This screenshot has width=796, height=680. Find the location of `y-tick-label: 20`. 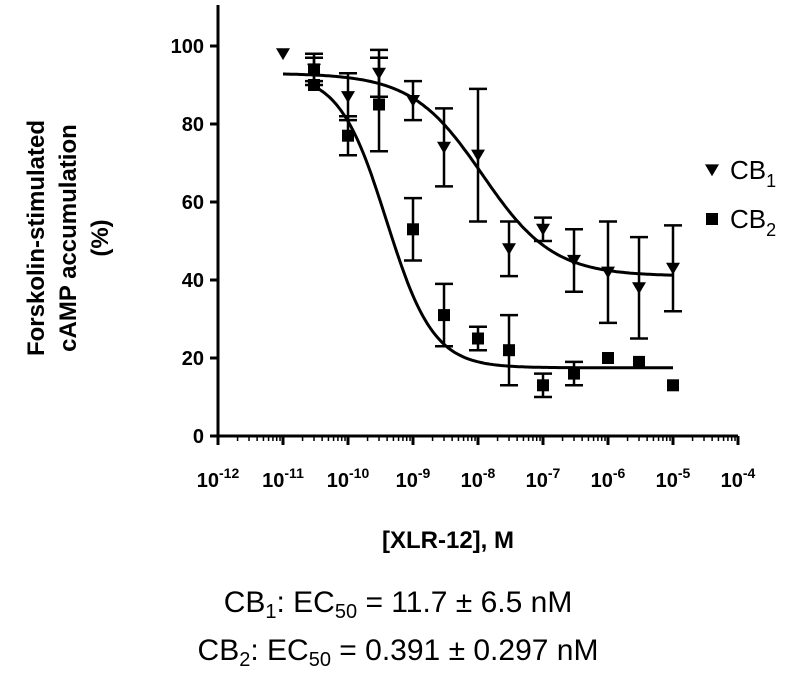

y-tick-label: 20 is located at coordinates (193, 359).